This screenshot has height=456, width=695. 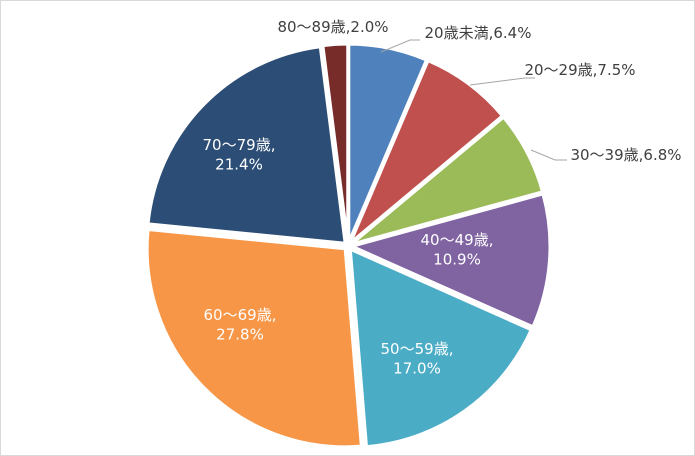 What do you see at coordinates (240, 315) in the screenshot?
I see `slice-label-line: 60～69歳,` at bounding box center [240, 315].